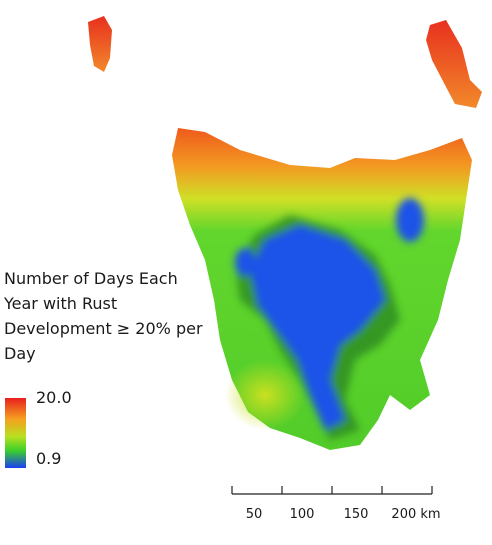 The width and height of the screenshot is (492, 545). What do you see at coordinates (254, 514) in the screenshot?
I see `scale-label: 50` at bounding box center [254, 514].